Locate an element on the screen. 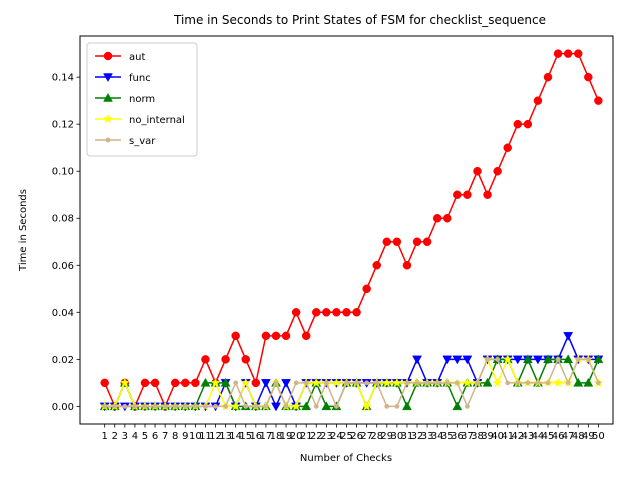 This screenshot has width=640, height=480. x-tick-label: 49 is located at coordinates (588, 436).